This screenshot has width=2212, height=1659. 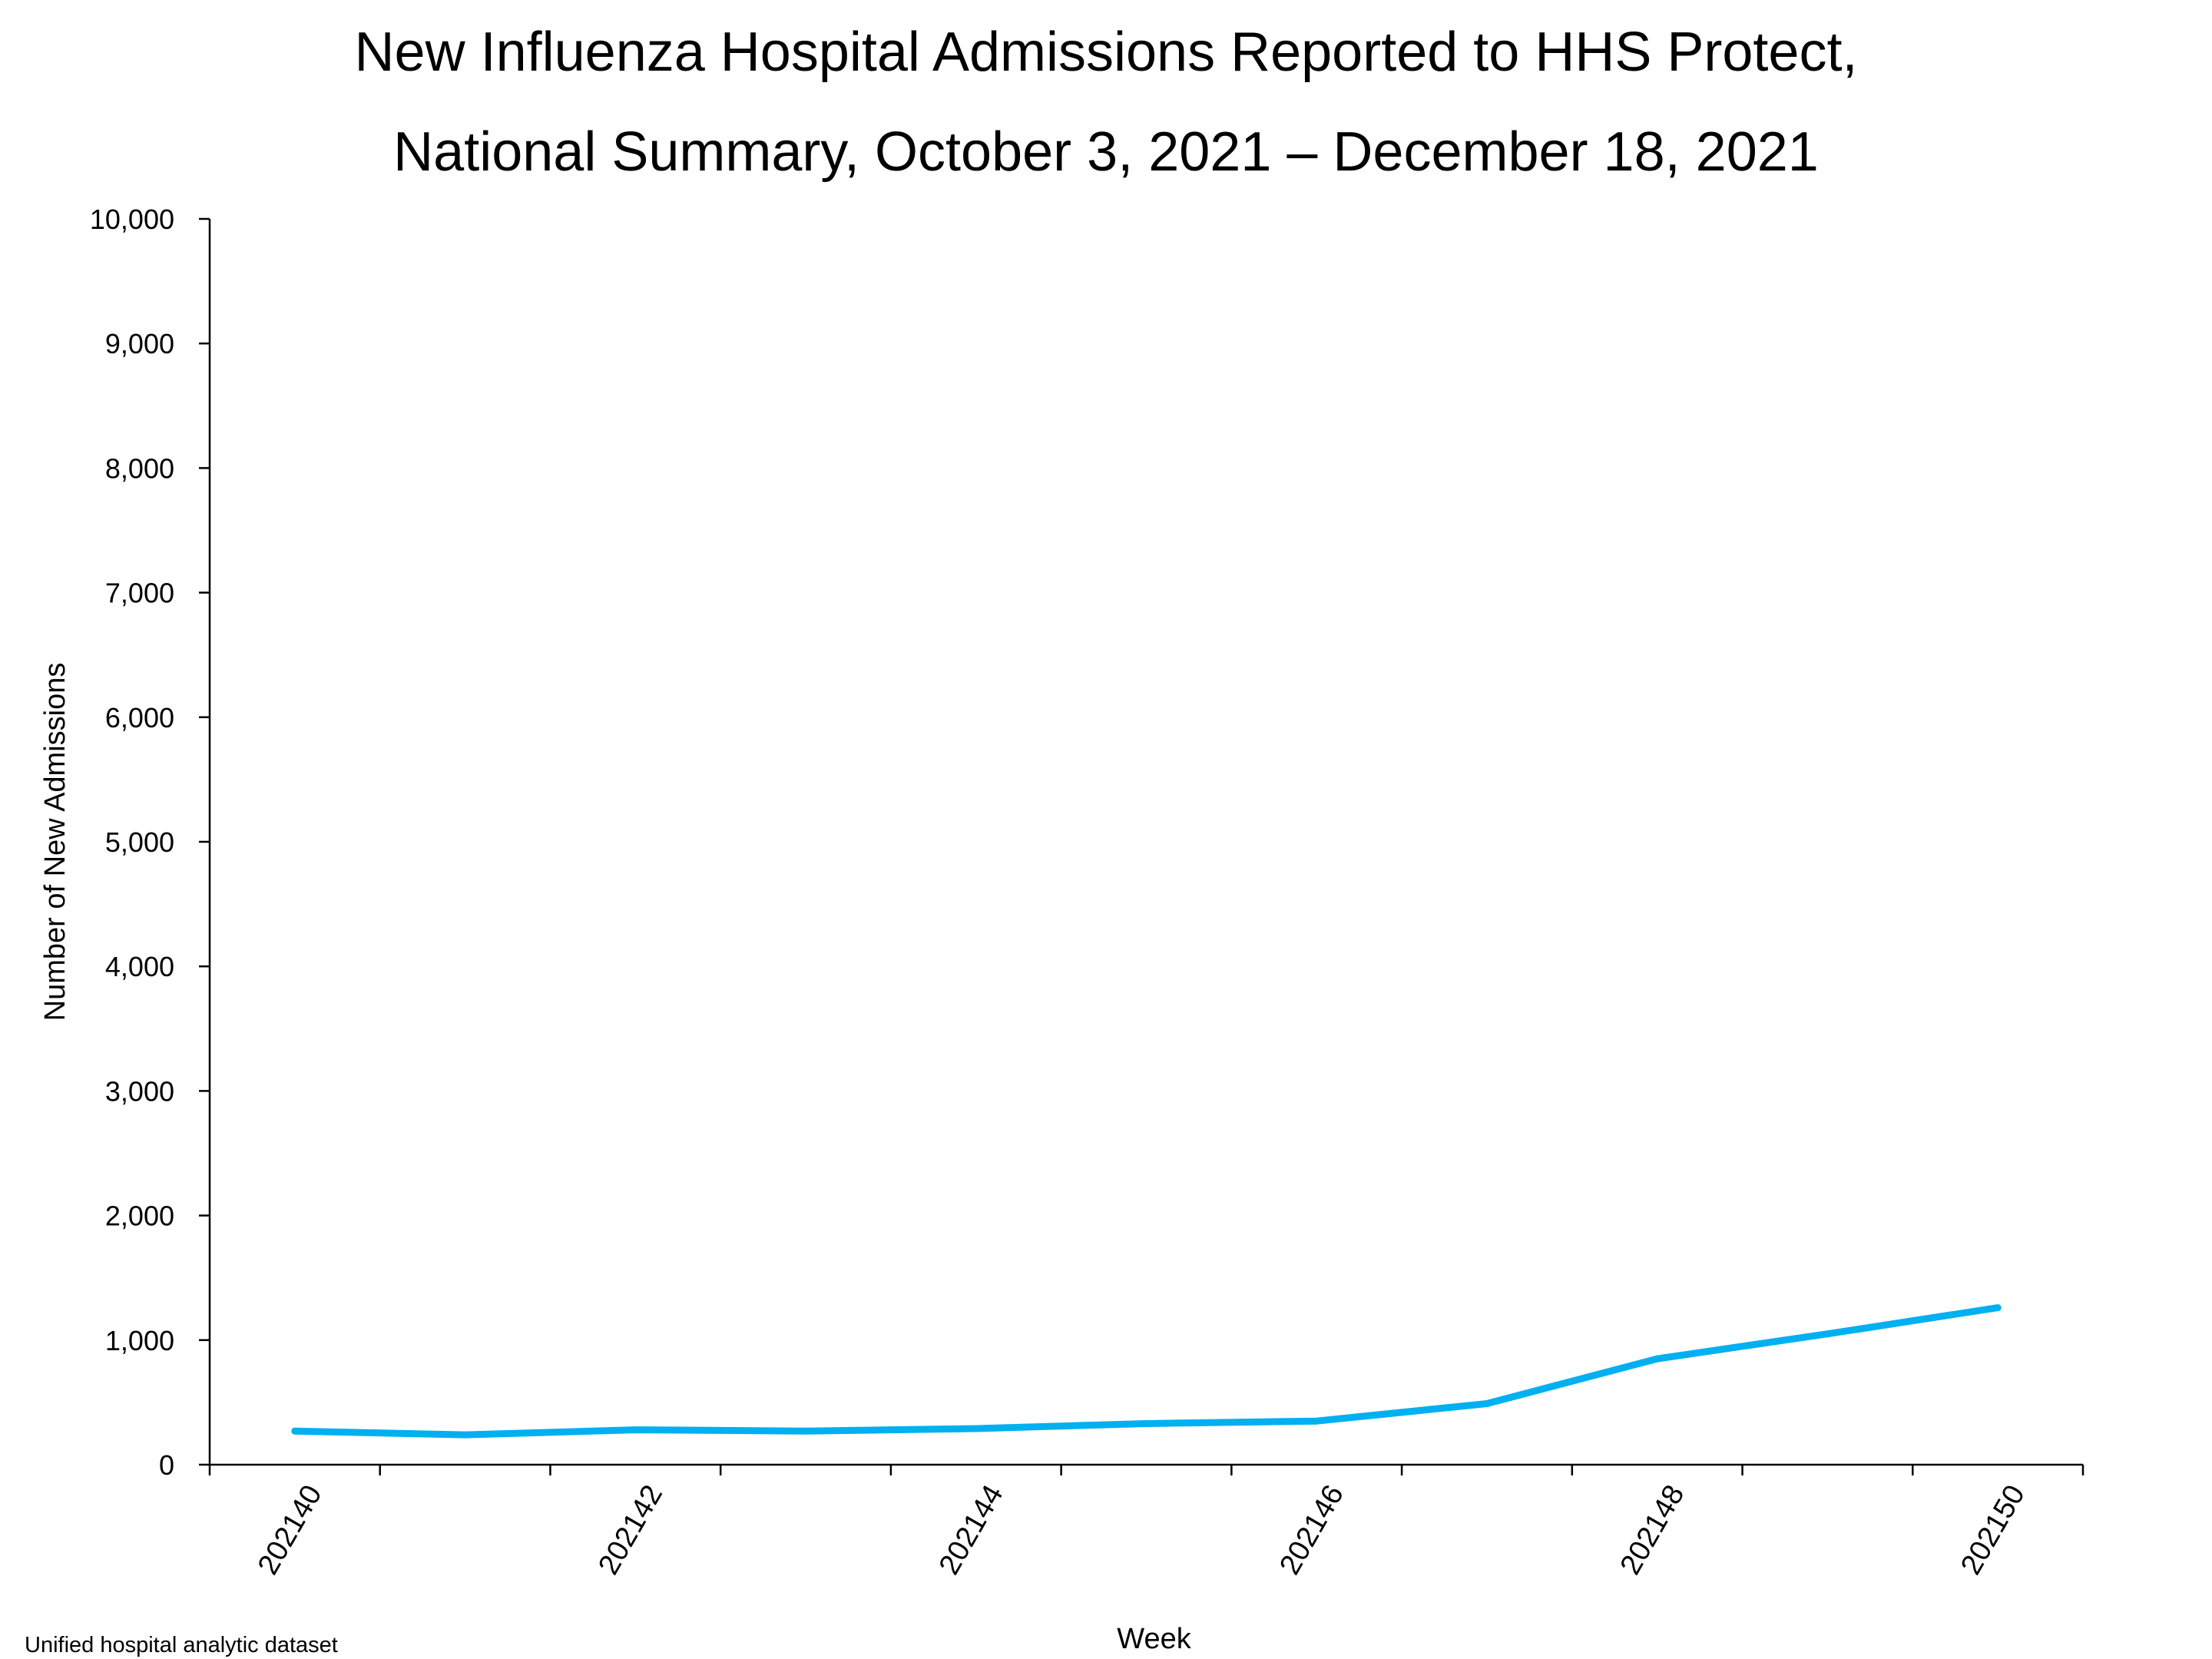 I want to click on x-tick-label: 202148, so click(x=1652, y=1531).